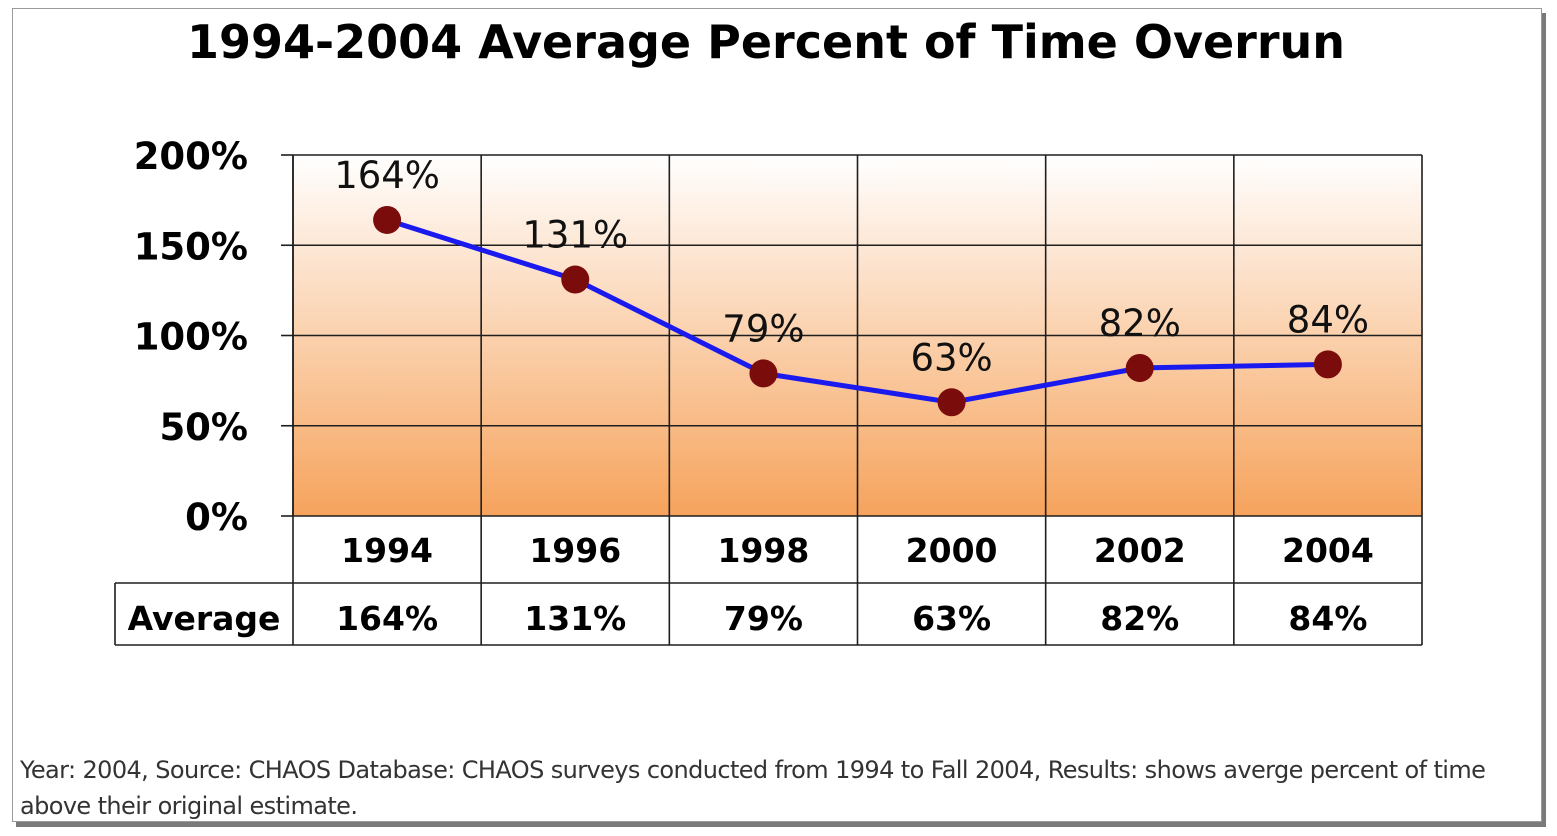 This screenshot has height=836, width=1557. What do you see at coordinates (204, 618) in the screenshot?
I see `table-row-label: Average` at bounding box center [204, 618].